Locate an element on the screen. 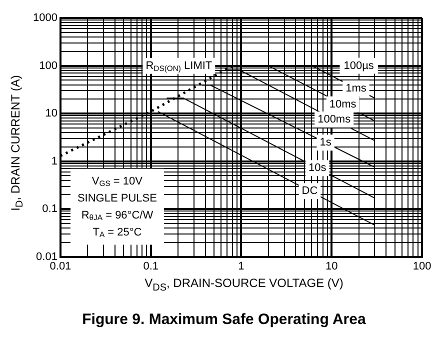 The width and height of the screenshot is (448, 350). text: Figure 9. Maximum Safe Operating Area is located at coordinates (224, 319).